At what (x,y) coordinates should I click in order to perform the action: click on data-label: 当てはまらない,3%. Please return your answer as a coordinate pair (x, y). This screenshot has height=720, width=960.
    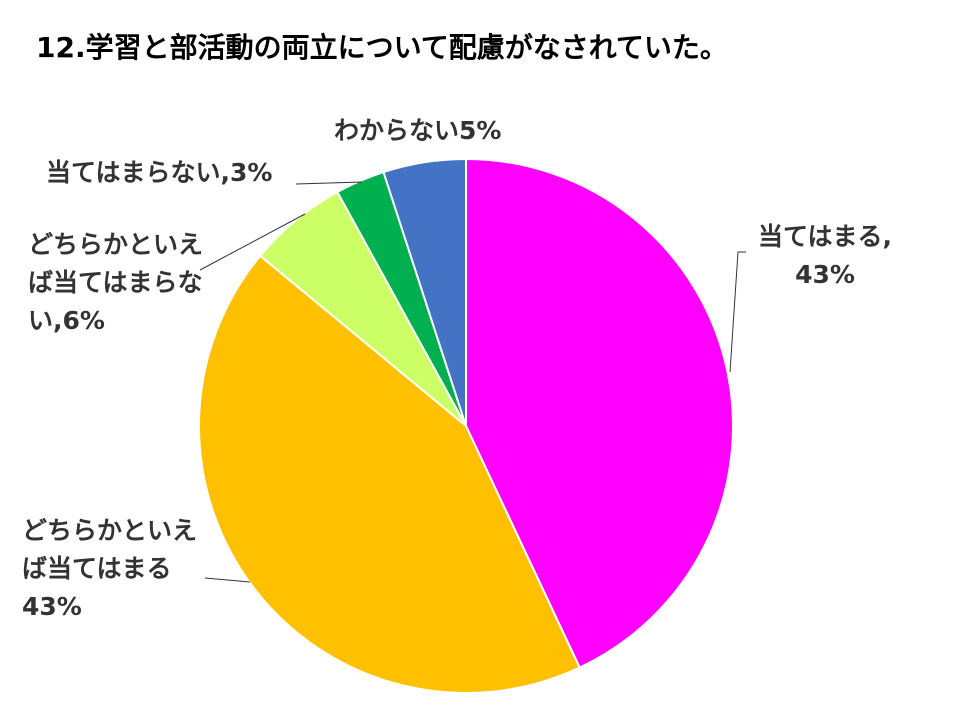
    Looking at the image, I should click on (159, 172).